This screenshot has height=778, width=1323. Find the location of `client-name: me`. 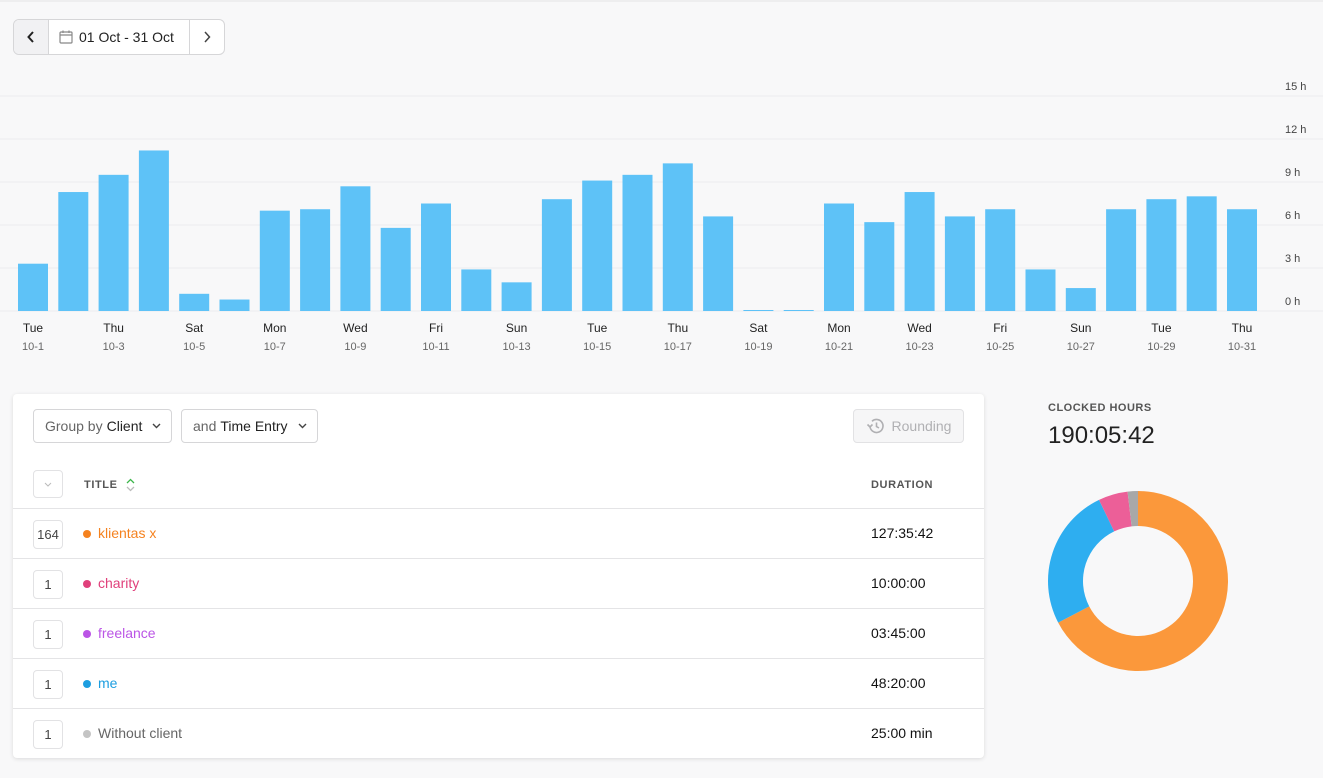

client-name: me is located at coordinates (108, 683).